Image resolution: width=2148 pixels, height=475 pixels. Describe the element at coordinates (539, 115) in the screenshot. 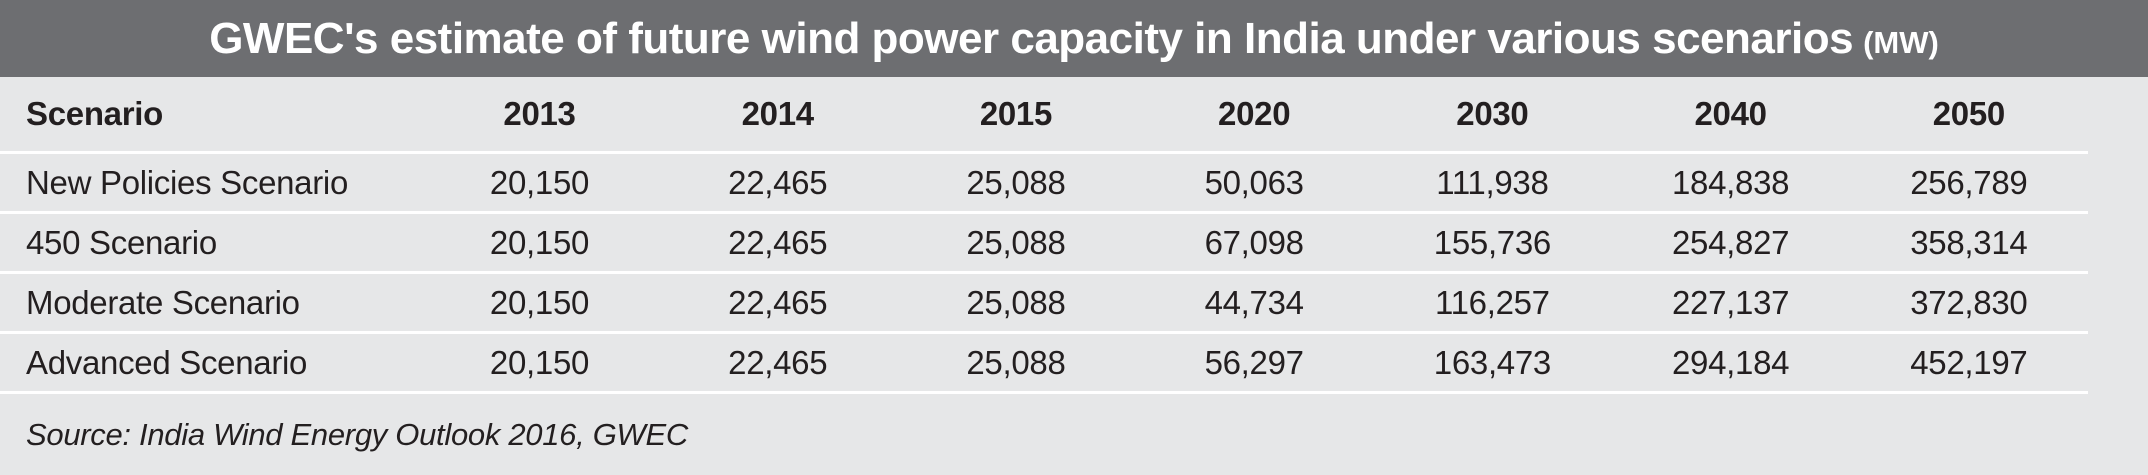

I see `col-header-2013: 2013` at that location.